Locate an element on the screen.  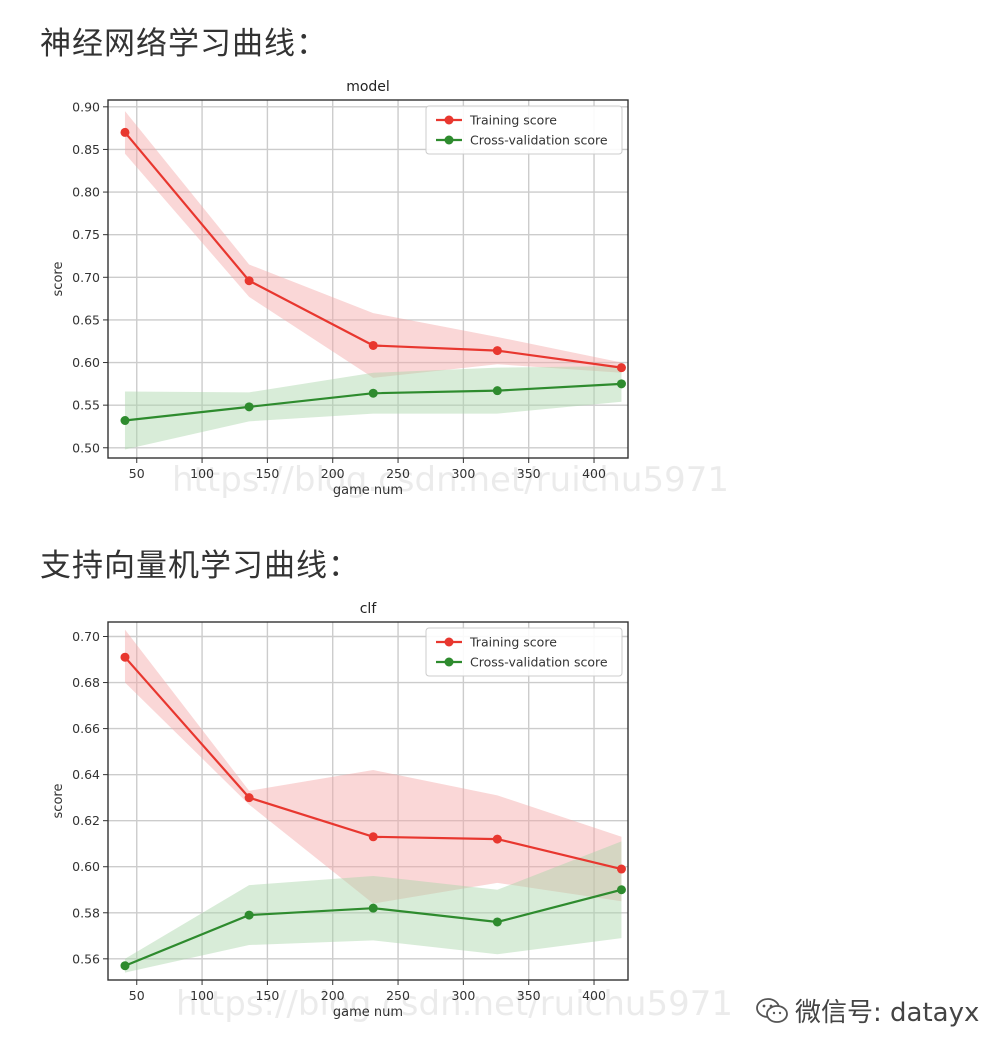
y-tick-label: 0.50 is located at coordinates (86, 447).